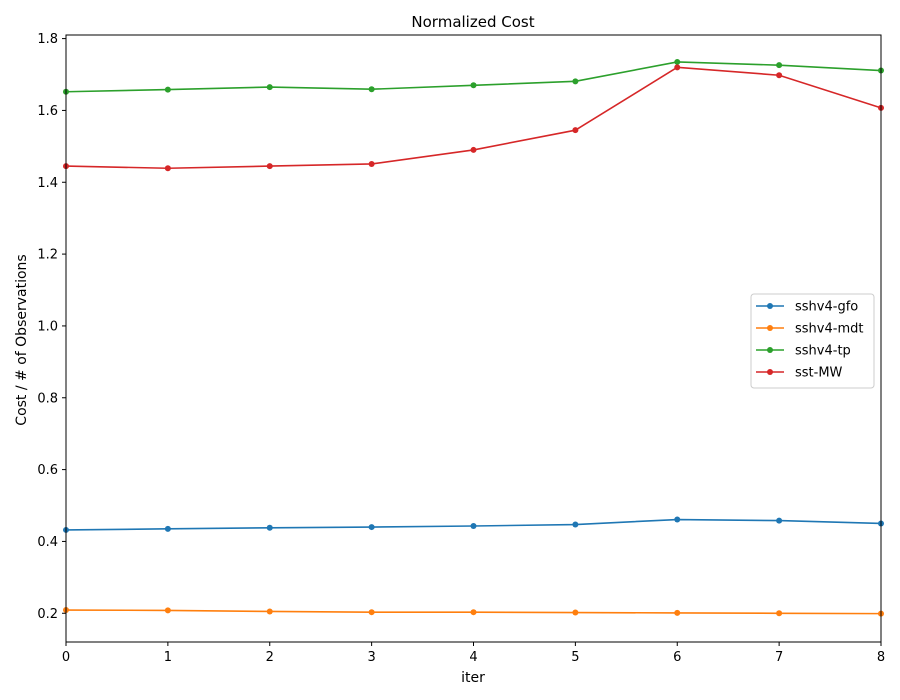 Image resolution: width=900 pixels, height=700 pixels. What do you see at coordinates (270, 657) in the screenshot?
I see `x-tick-label: 2` at bounding box center [270, 657].